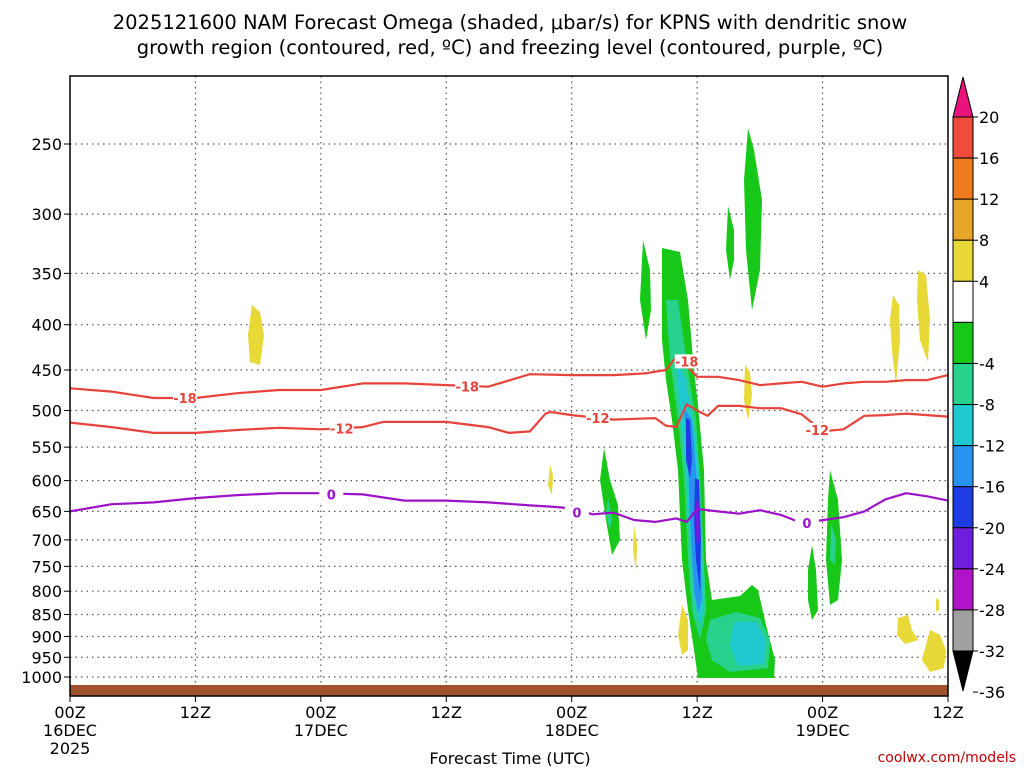  What do you see at coordinates (989, 117) in the screenshot?
I see `colorbar-label-0: 20` at bounding box center [989, 117].